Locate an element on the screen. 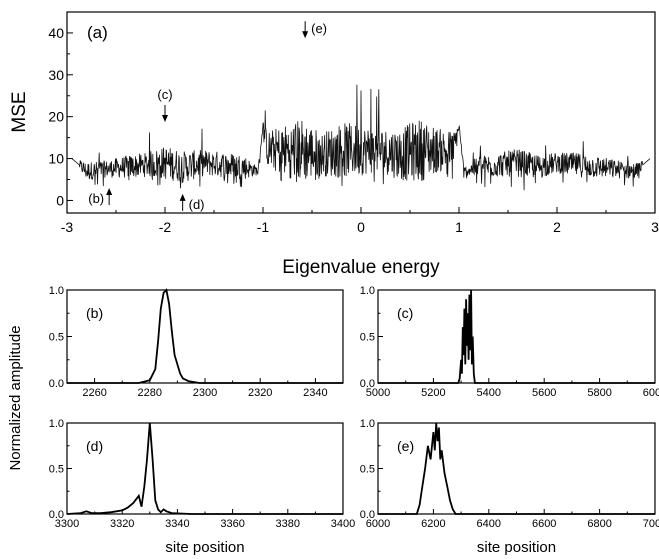  y-tick-label: 30 is located at coordinates (56, 75).